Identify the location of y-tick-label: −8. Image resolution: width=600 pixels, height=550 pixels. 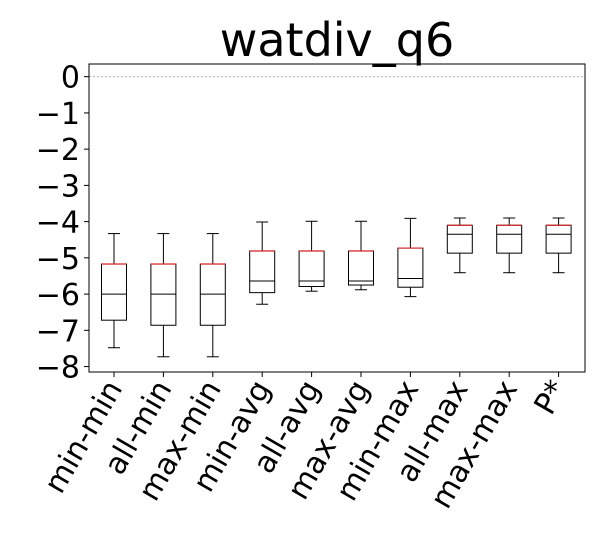
(58, 368).